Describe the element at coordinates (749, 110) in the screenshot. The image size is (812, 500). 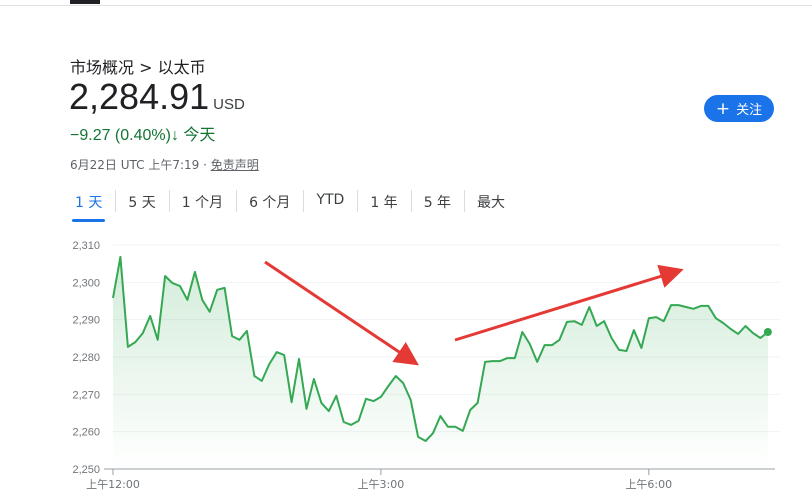
I see `follow-label: 关注` at that location.